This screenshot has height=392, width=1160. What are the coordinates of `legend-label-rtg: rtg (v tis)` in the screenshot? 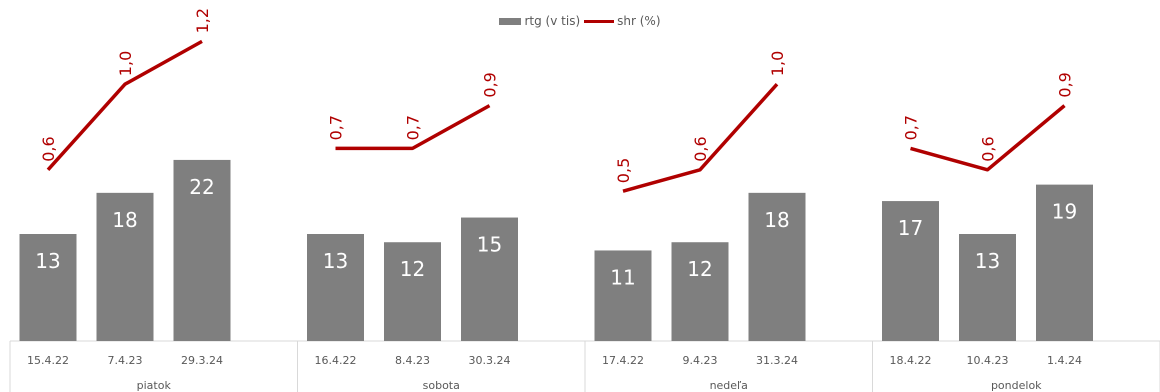 It's located at (552, 21).